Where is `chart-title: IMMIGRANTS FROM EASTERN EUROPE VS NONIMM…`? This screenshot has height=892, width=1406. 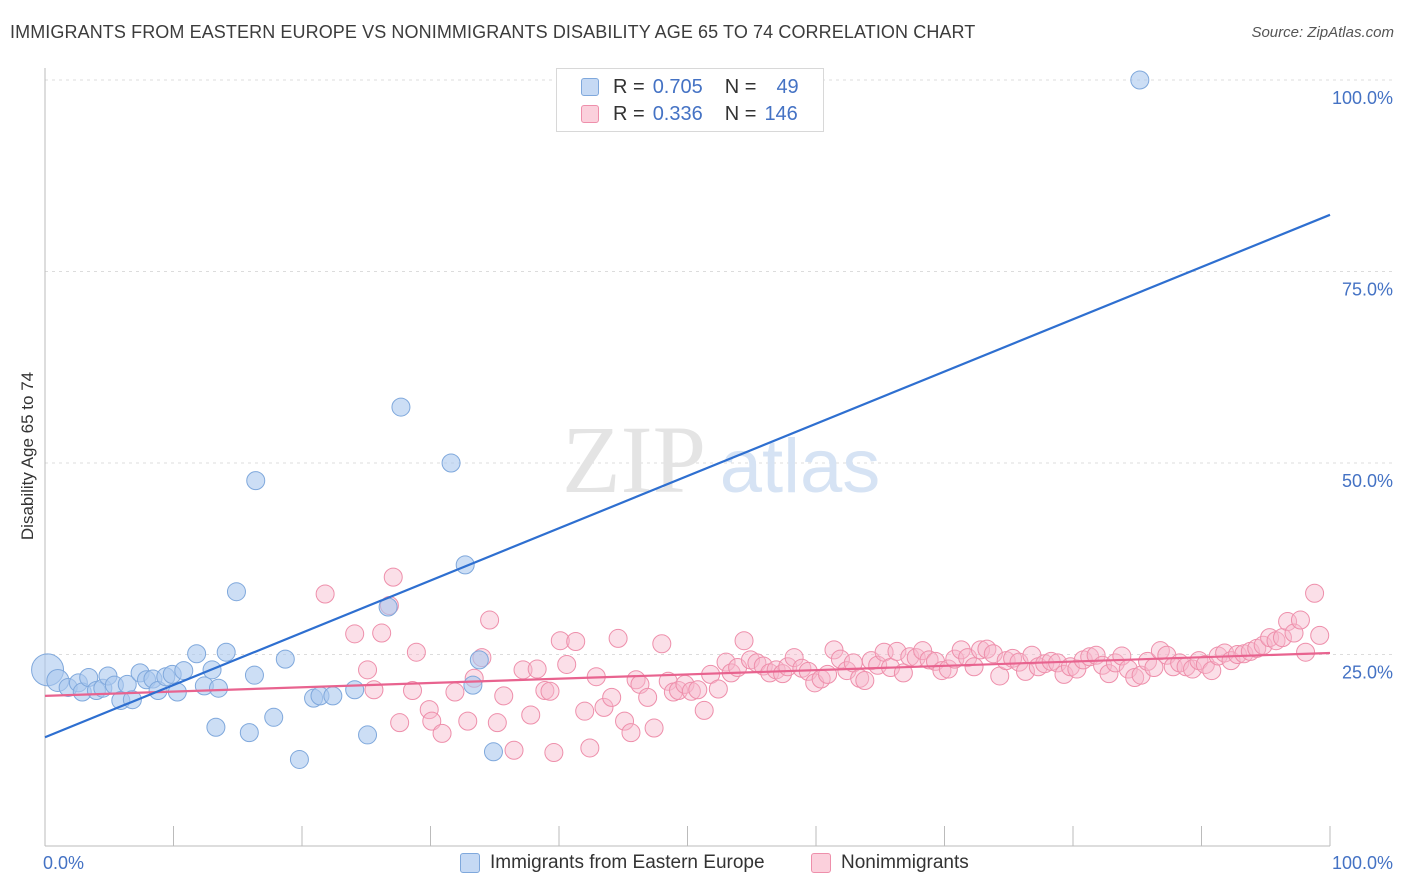
chart-title: IMMIGRANTS FROM EASTERN EUROPE VS NONIMM… is located at coordinates (493, 32).